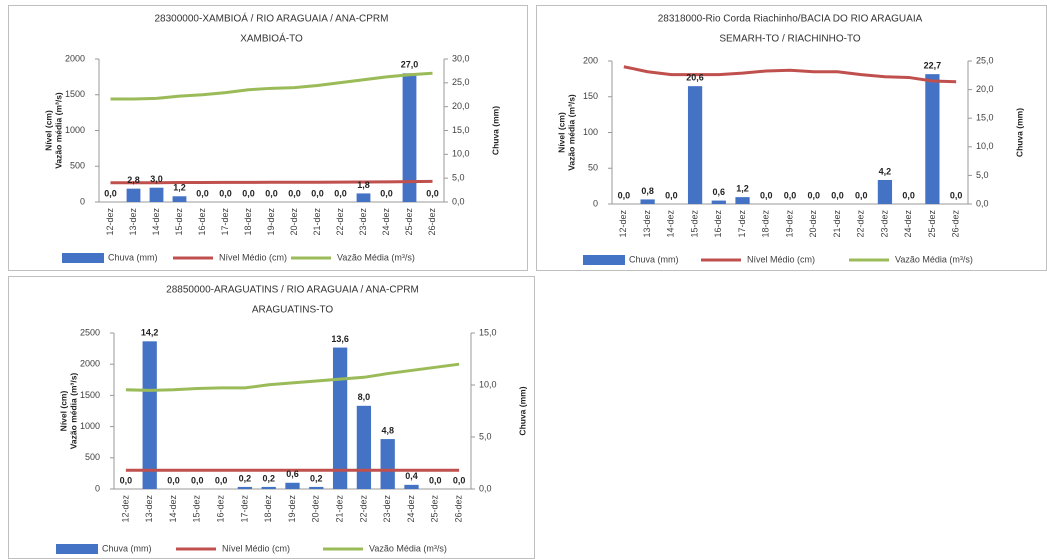 This screenshot has width=1047, height=559. What do you see at coordinates (593, 168) in the screenshot?
I see `y-tick-label: 50` at bounding box center [593, 168].